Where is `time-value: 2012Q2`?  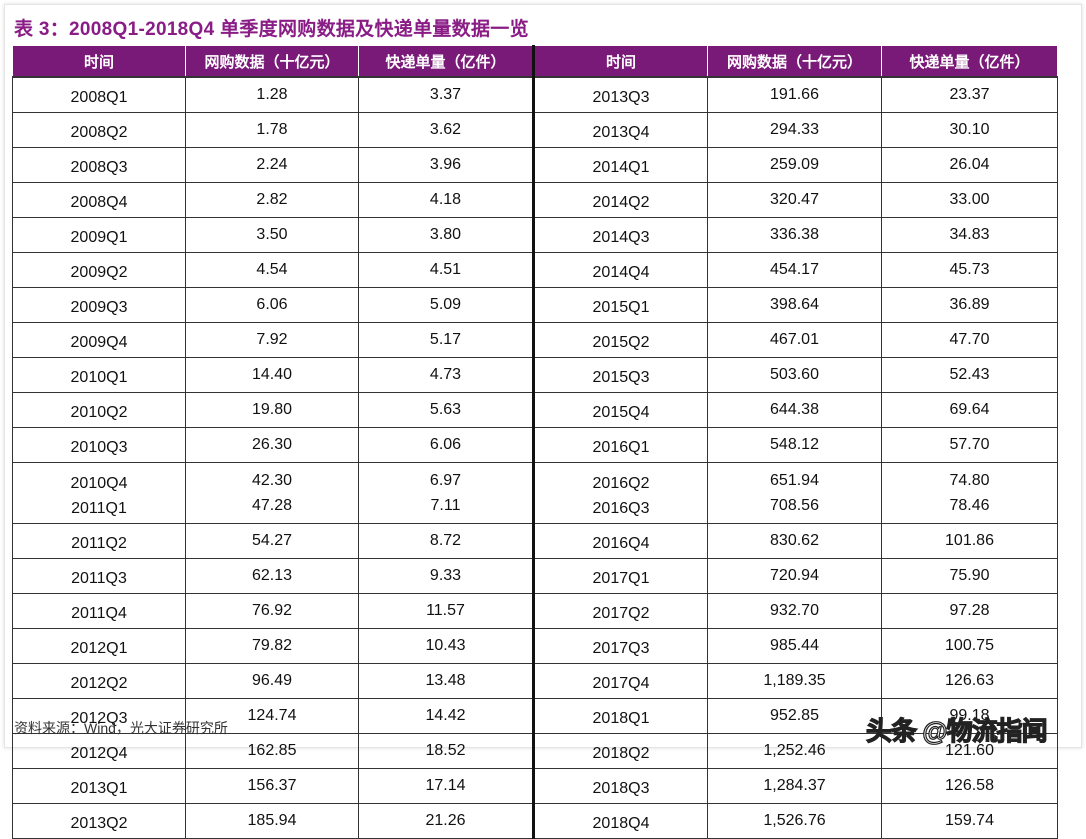 time-value: 2012Q2 is located at coordinates (99, 683).